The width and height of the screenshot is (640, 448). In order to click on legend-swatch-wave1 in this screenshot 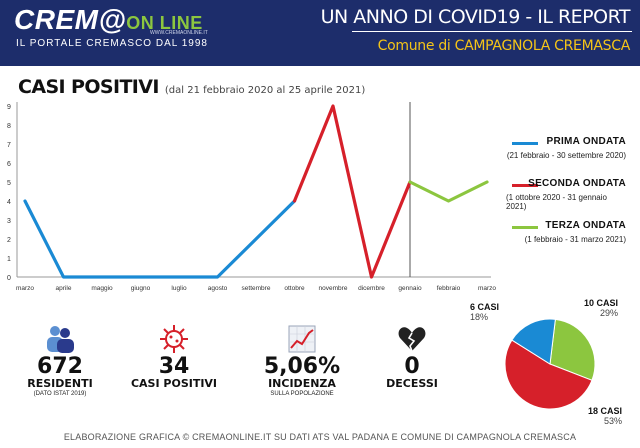, I will do `click(525, 143)`.